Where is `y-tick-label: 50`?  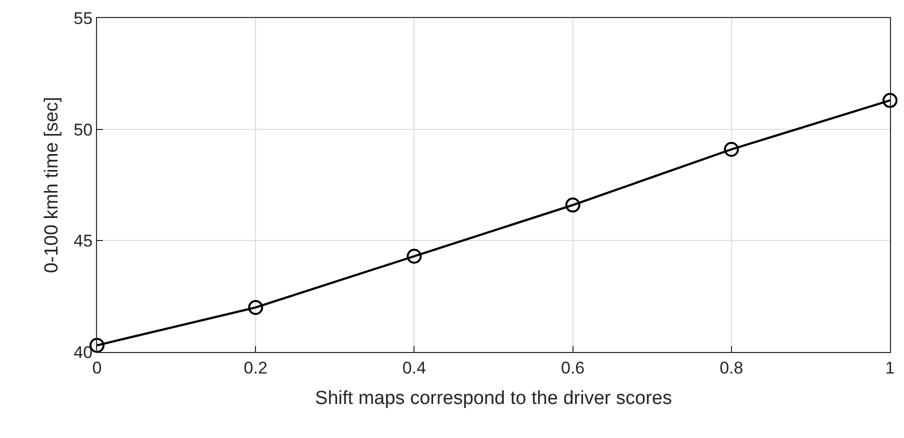 y-tick-label: 50 is located at coordinates (83, 130).